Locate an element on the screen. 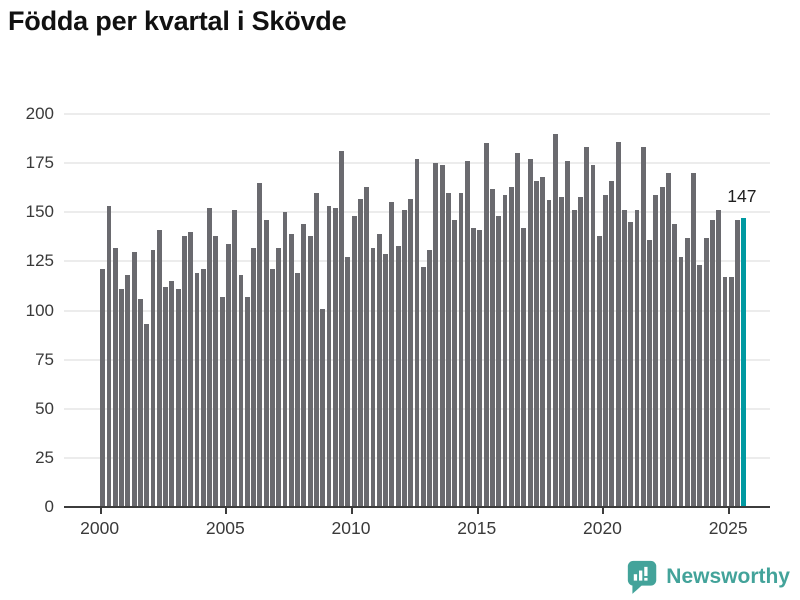 The width and height of the screenshot is (800, 600). x-tick-label-2015: 2015 is located at coordinates (477, 528).